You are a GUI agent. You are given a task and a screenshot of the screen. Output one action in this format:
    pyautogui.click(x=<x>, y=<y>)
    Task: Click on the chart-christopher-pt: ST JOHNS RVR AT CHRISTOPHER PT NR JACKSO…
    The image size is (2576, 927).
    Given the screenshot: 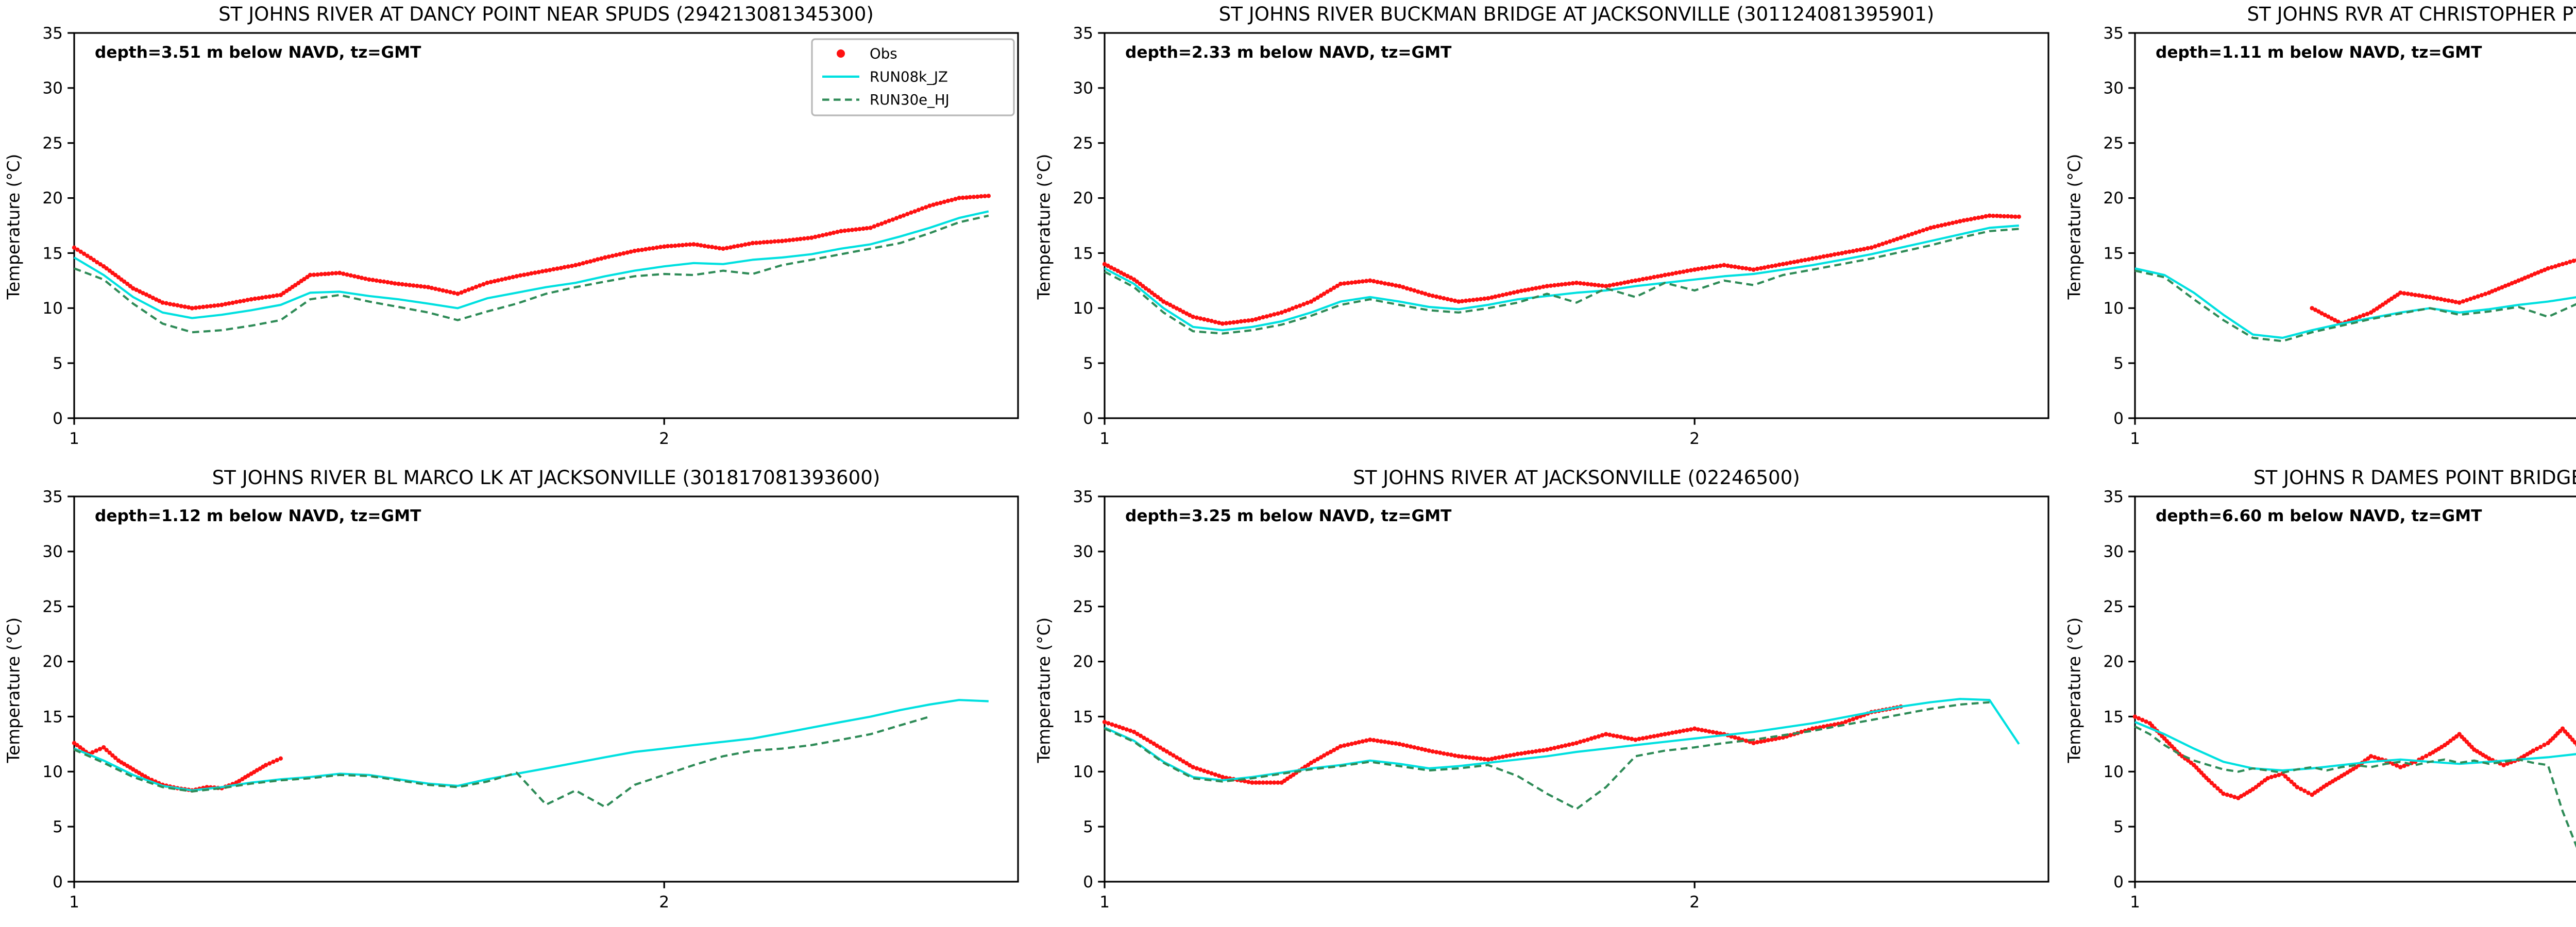 What is the action you would take?
    pyautogui.click(x=2318, y=232)
    